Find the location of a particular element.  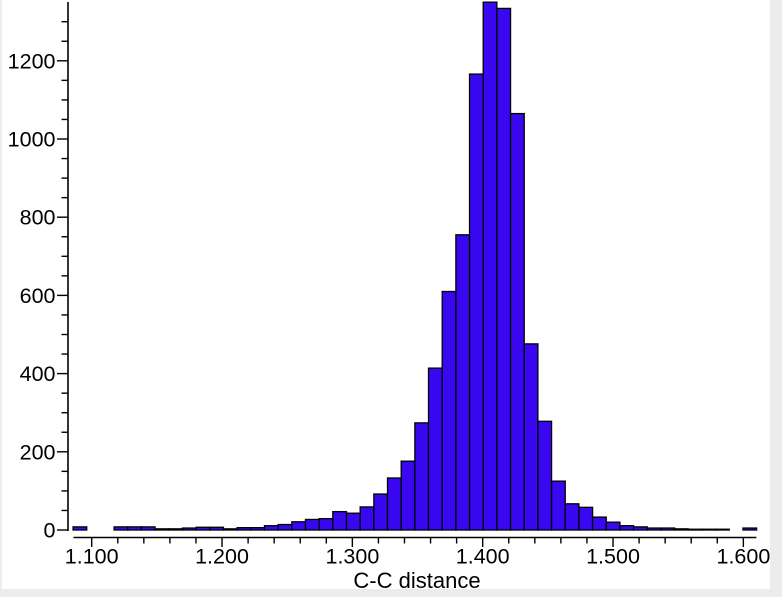

x-axis-title: C-C distance is located at coordinates (416, 580).